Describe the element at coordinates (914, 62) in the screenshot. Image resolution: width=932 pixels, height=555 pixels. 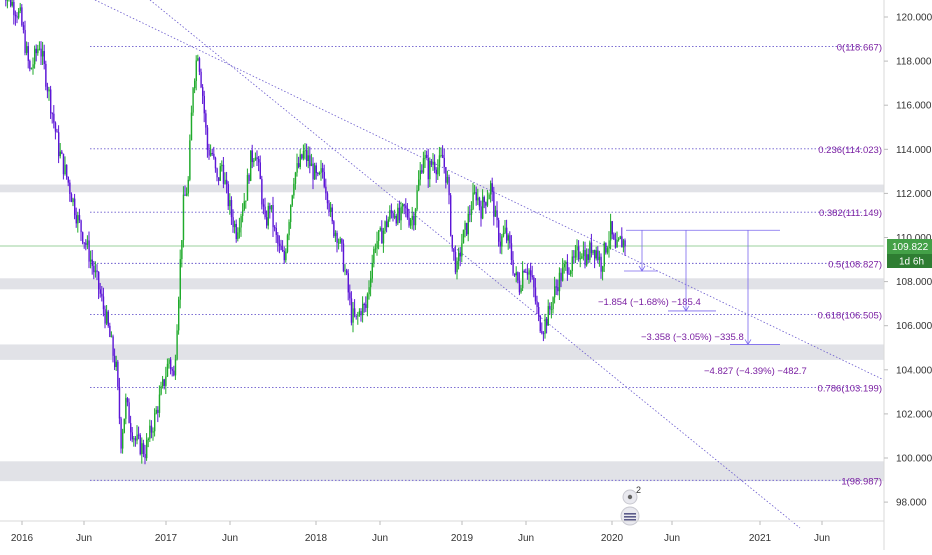
I see `price-tick-label: 118.000` at that location.